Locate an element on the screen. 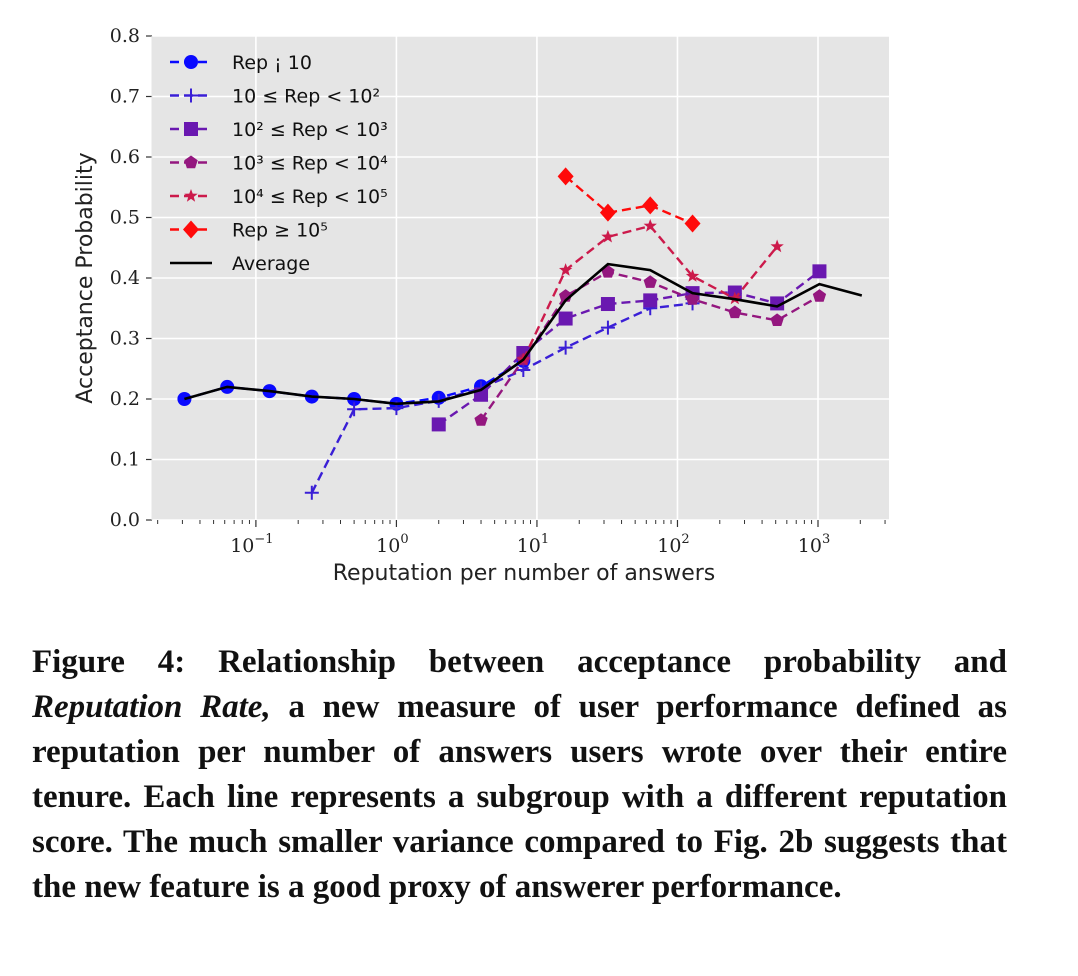 The image size is (1078, 976). y-tick-label: 0.1 is located at coordinates (125, 460).